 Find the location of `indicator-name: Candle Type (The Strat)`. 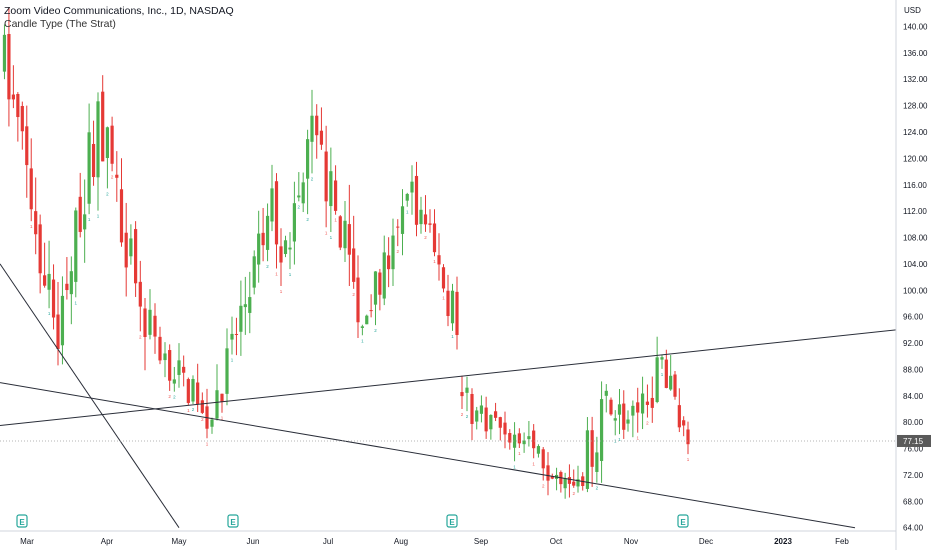

indicator-name: Candle Type (The Strat) is located at coordinates (60, 24).